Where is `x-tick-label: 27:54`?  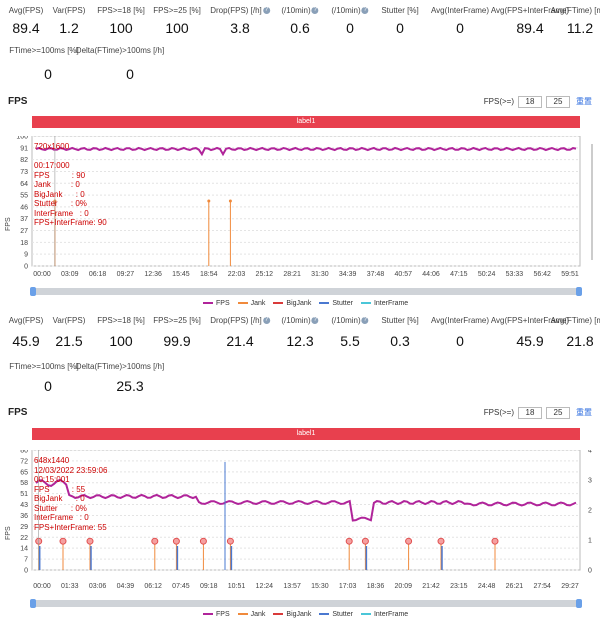 x-tick-label: 27:54 is located at coordinates (542, 586).